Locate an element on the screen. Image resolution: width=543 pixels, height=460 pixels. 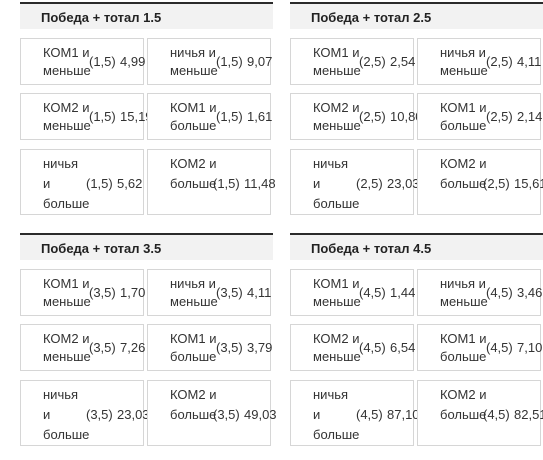
odds-cell: КОМ2 и меньше (2,5) 10,80 is located at coordinates (356, 116).